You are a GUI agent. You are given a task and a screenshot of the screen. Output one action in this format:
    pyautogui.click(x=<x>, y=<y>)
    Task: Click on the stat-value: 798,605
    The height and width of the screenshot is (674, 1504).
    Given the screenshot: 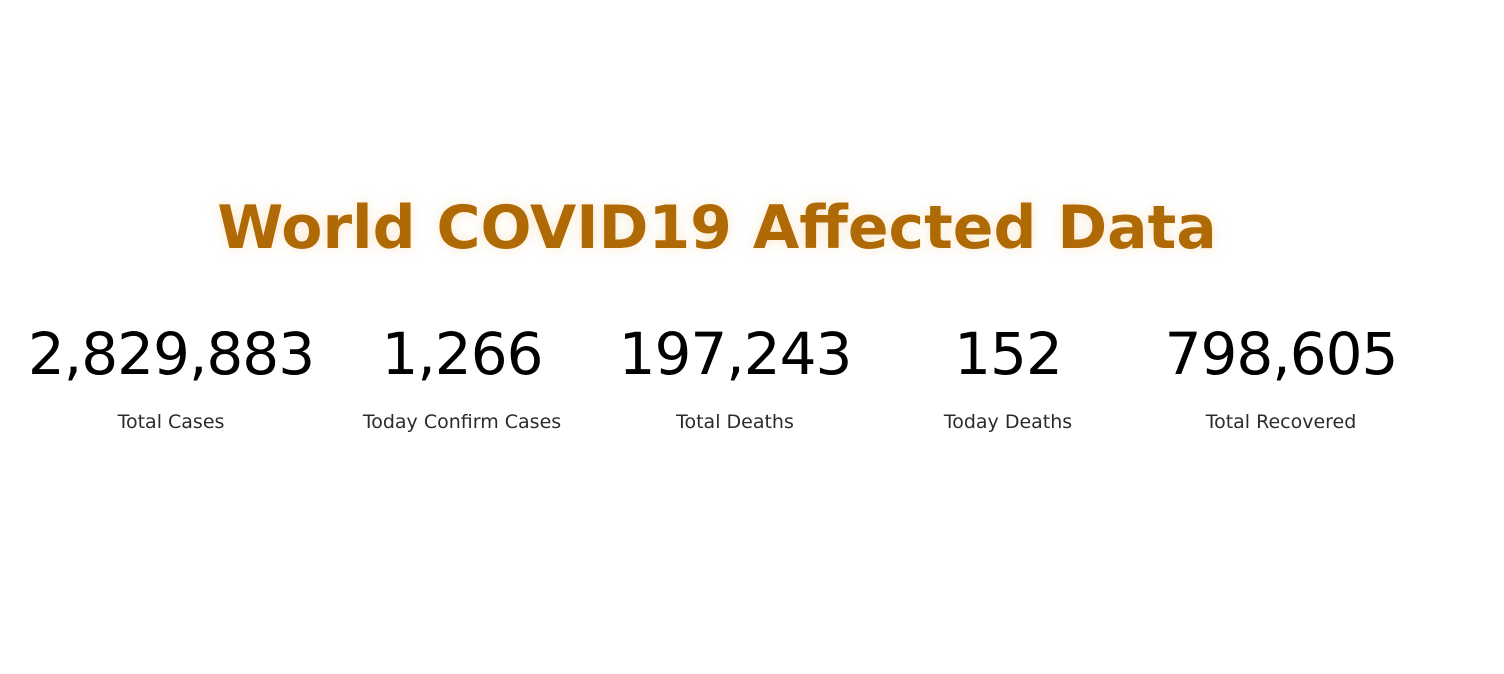 What is the action you would take?
    pyautogui.click(x=1281, y=354)
    